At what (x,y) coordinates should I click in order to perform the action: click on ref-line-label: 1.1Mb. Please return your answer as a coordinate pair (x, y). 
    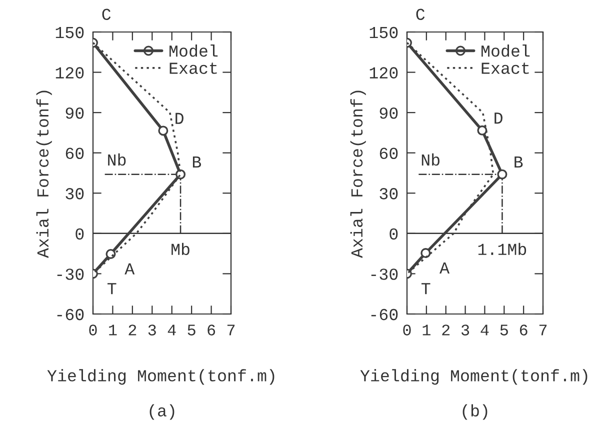
    Looking at the image, I should click on (502, 249).